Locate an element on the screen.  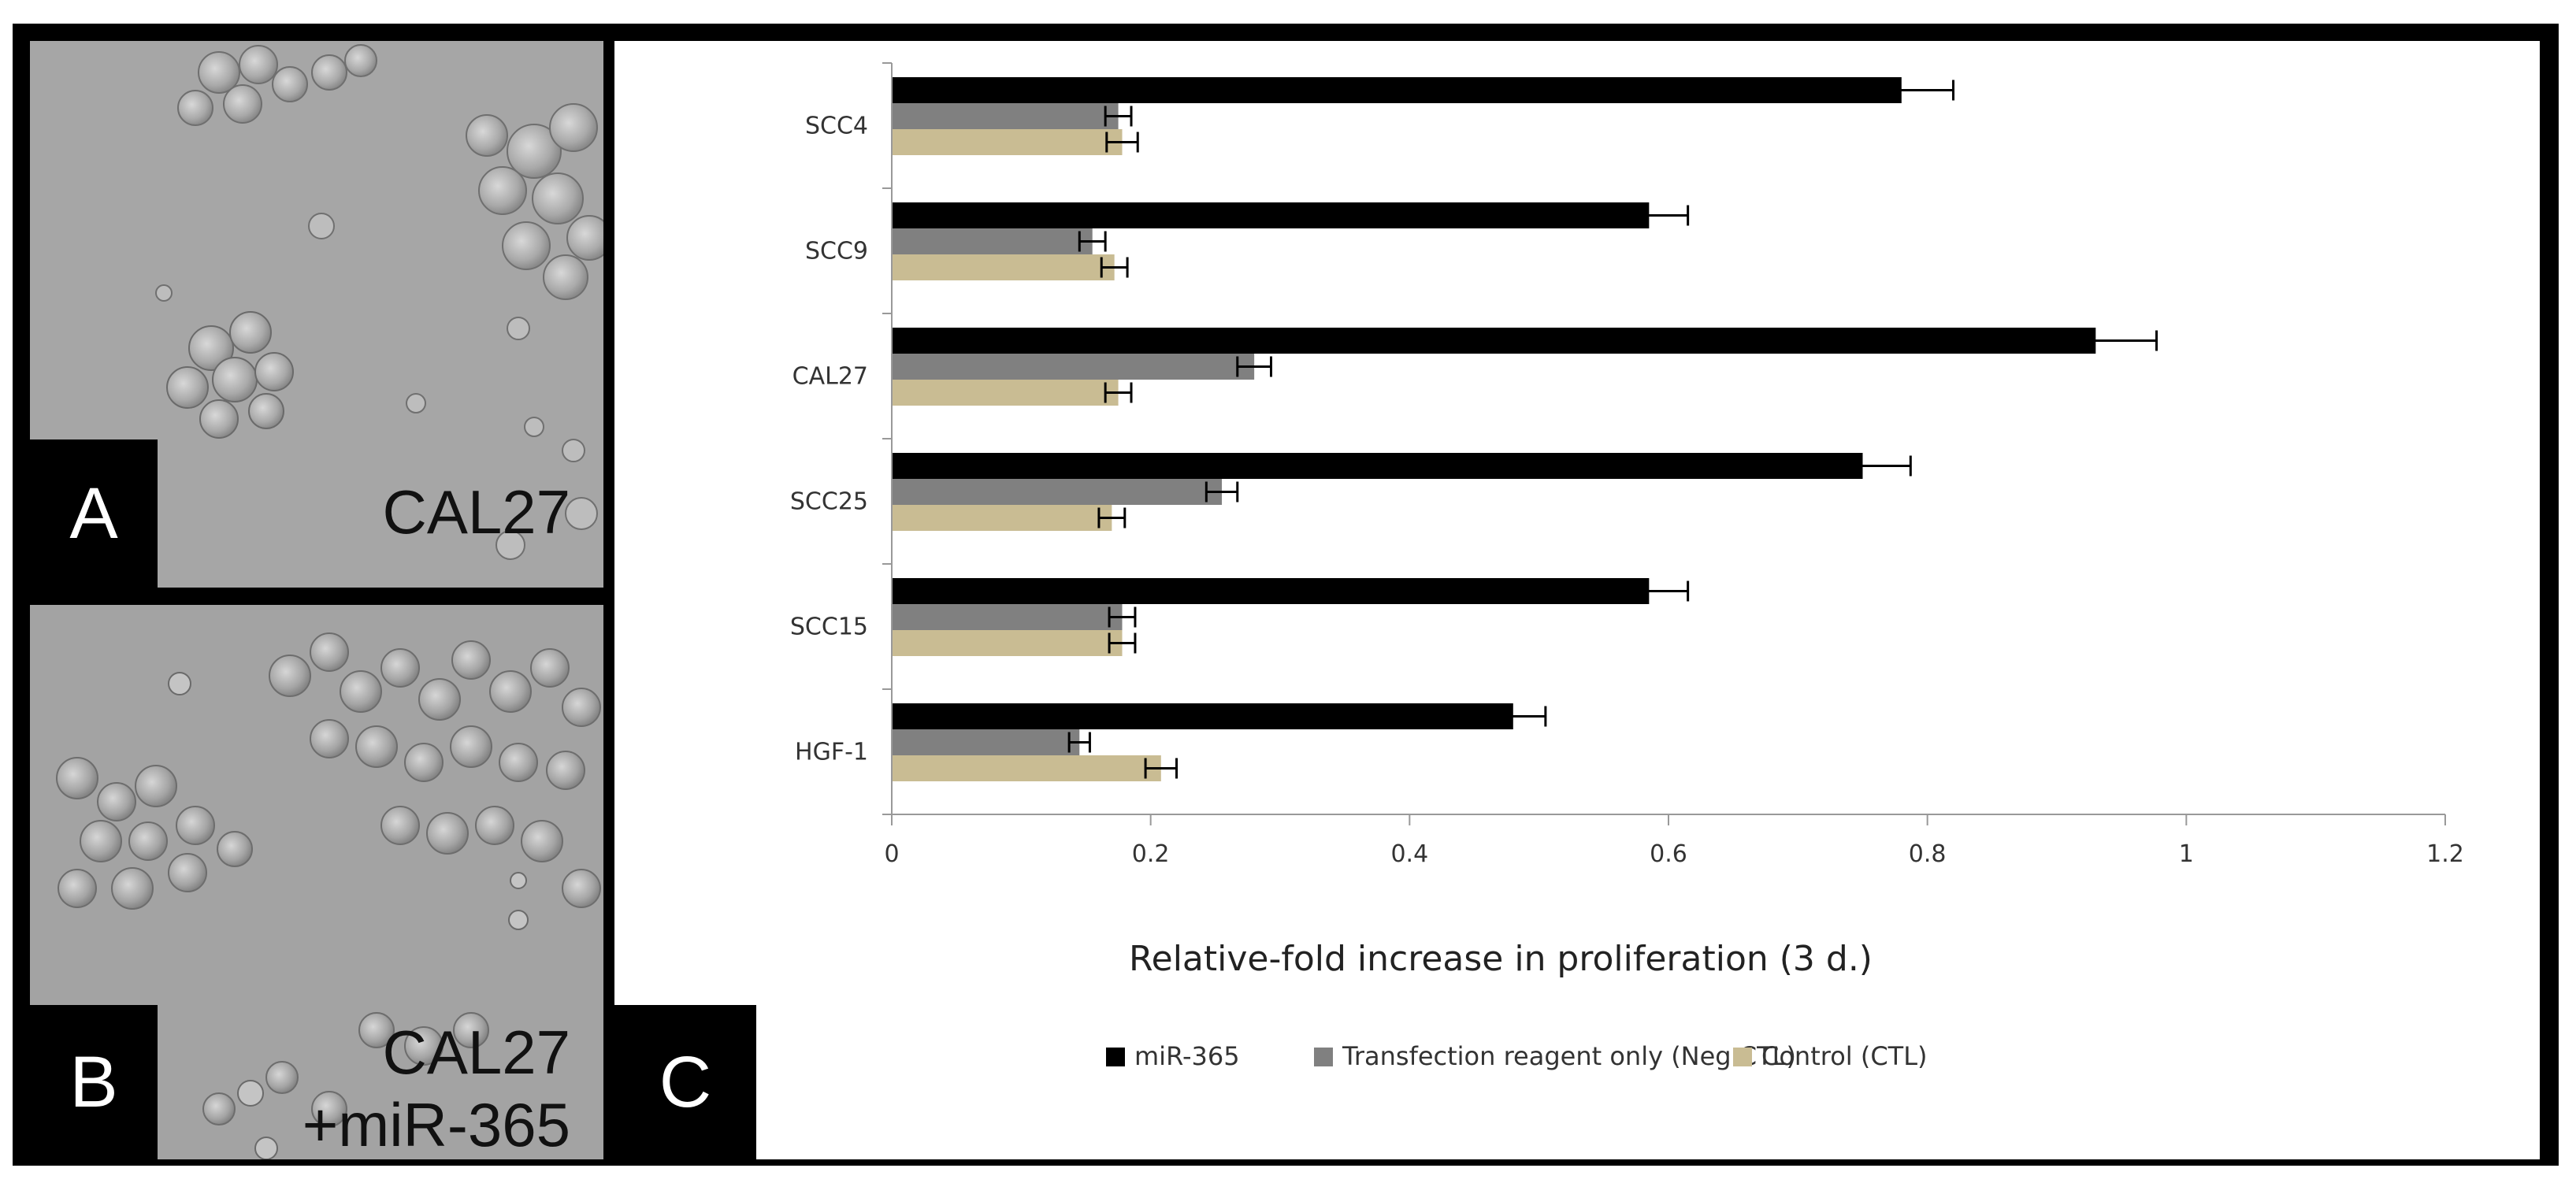
micrograph-panel-b is located at coordinates (316, 882).